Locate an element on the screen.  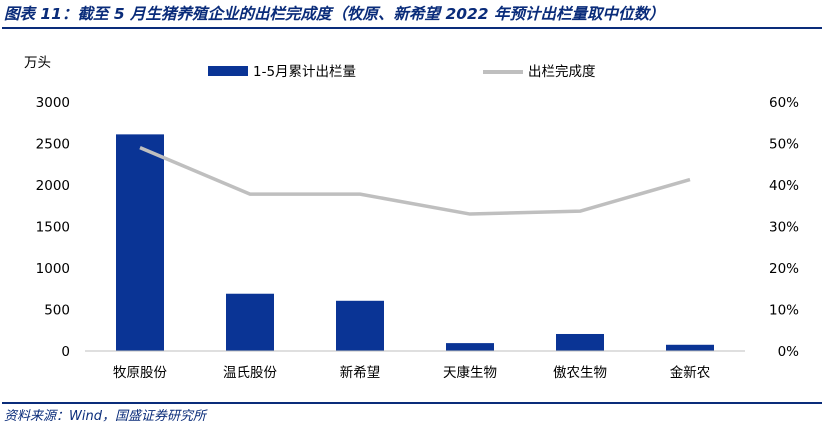
legend-bar-swatch is located at coordinates (228, 71).